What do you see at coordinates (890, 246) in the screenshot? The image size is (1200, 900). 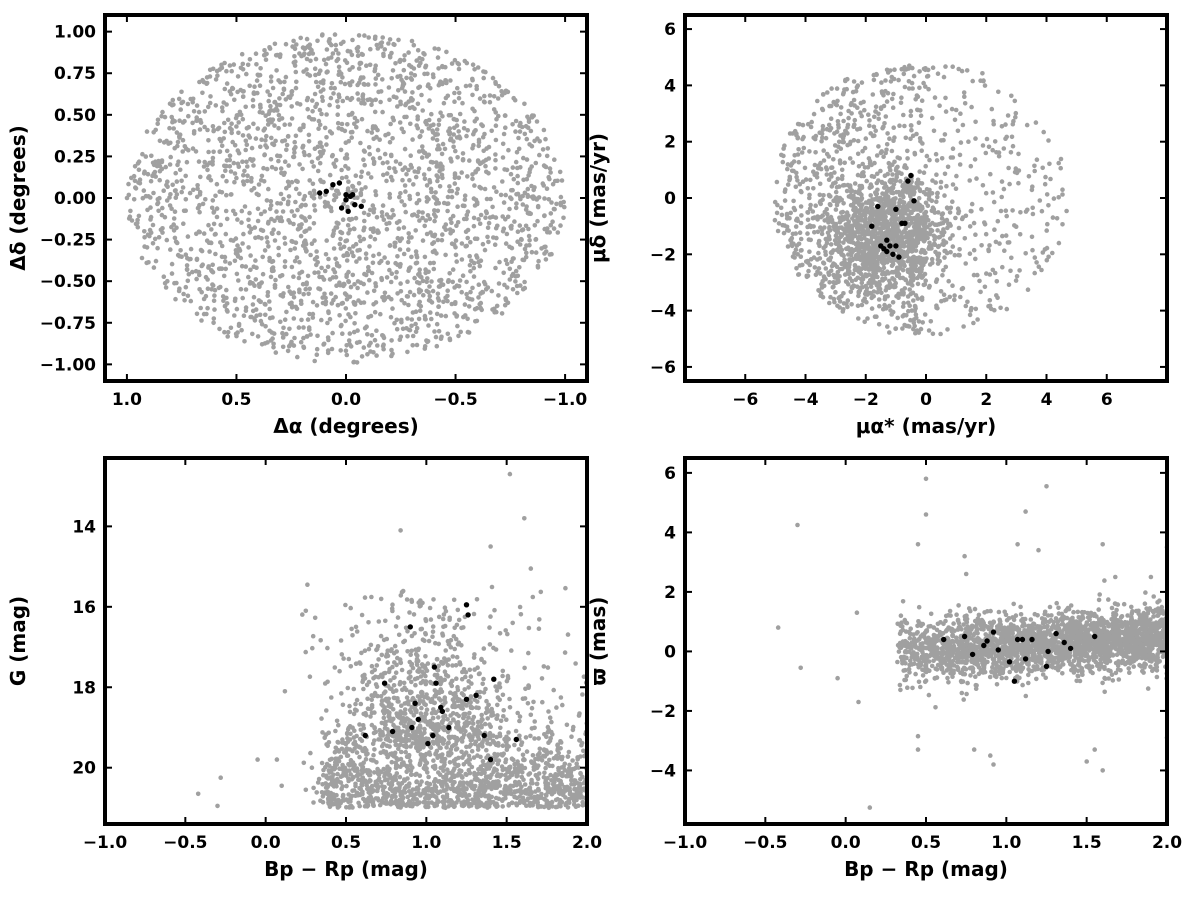 I see `member-star-point` at bounding box center [890, 246].